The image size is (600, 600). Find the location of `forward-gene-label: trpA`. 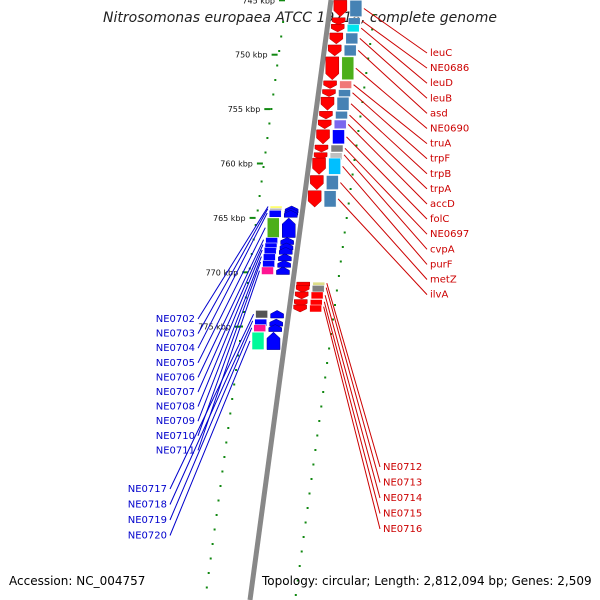

forward-gene-label: trpA is located at coordinates (440, 189).